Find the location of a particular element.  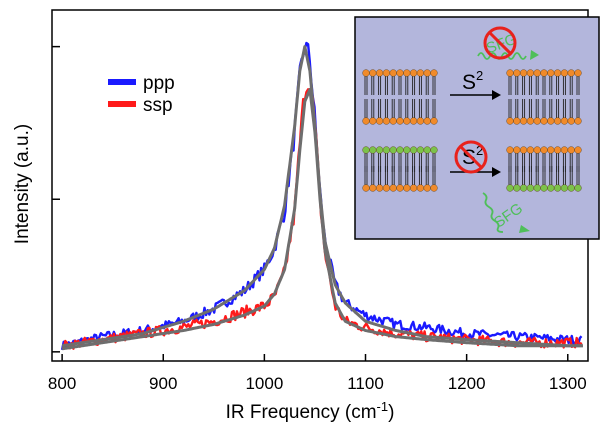

sfg-wave-bottom is located at coordinates (493, 212).